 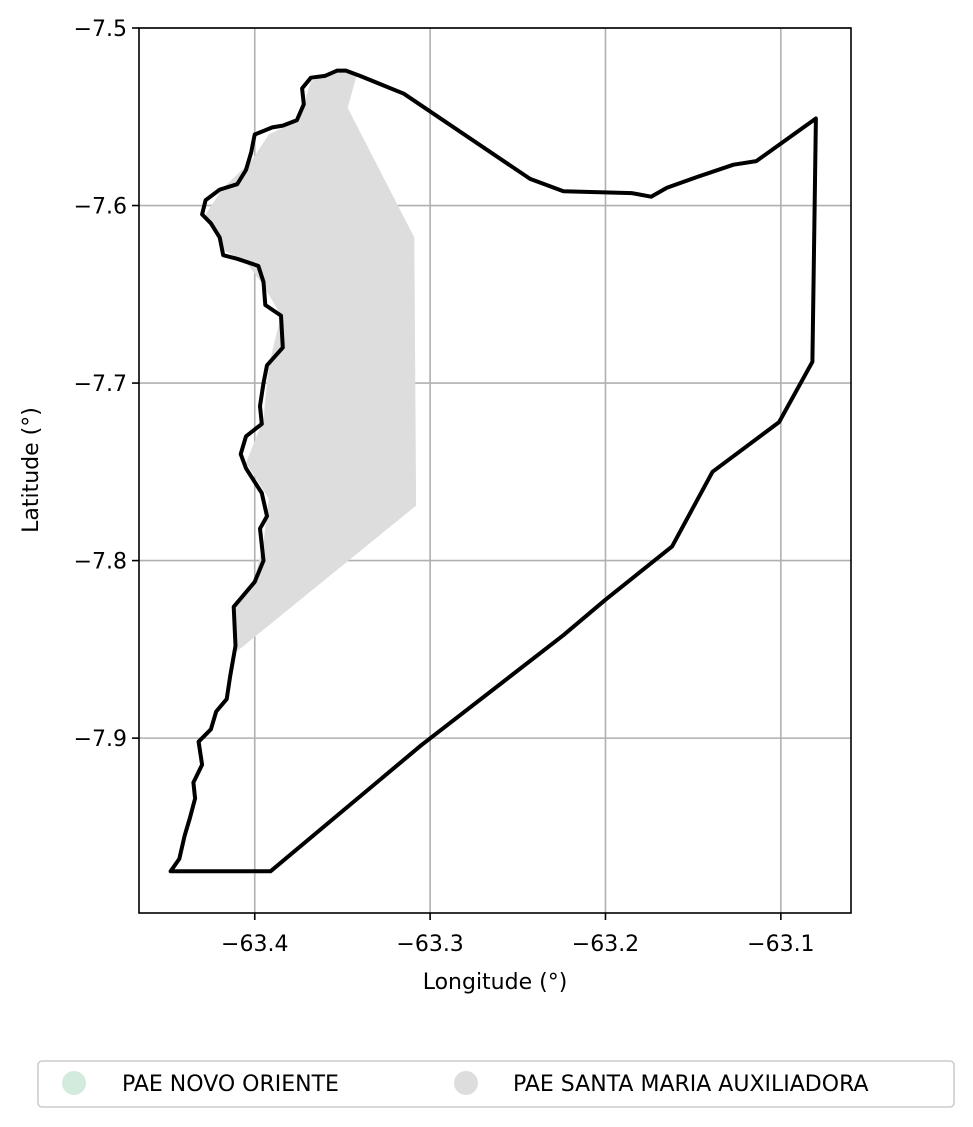 I want to click on legend-swatch-santa-maria-auxiliadora, so click(x=466, y=1083).